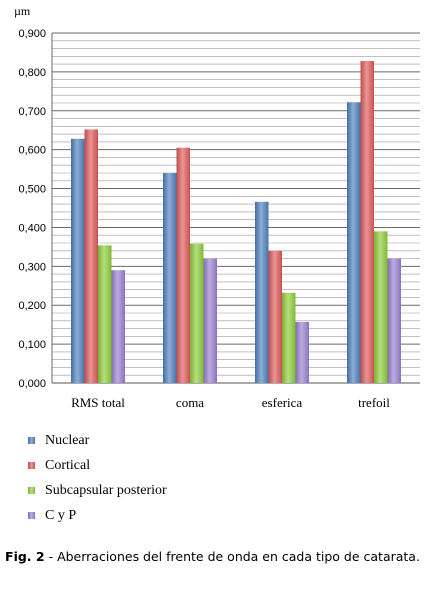 The height and width of the screenshot is (599, 425). Describe the element at coordinates (61, 515) in the screenshot. I see `legend-label: C y P` at that location.